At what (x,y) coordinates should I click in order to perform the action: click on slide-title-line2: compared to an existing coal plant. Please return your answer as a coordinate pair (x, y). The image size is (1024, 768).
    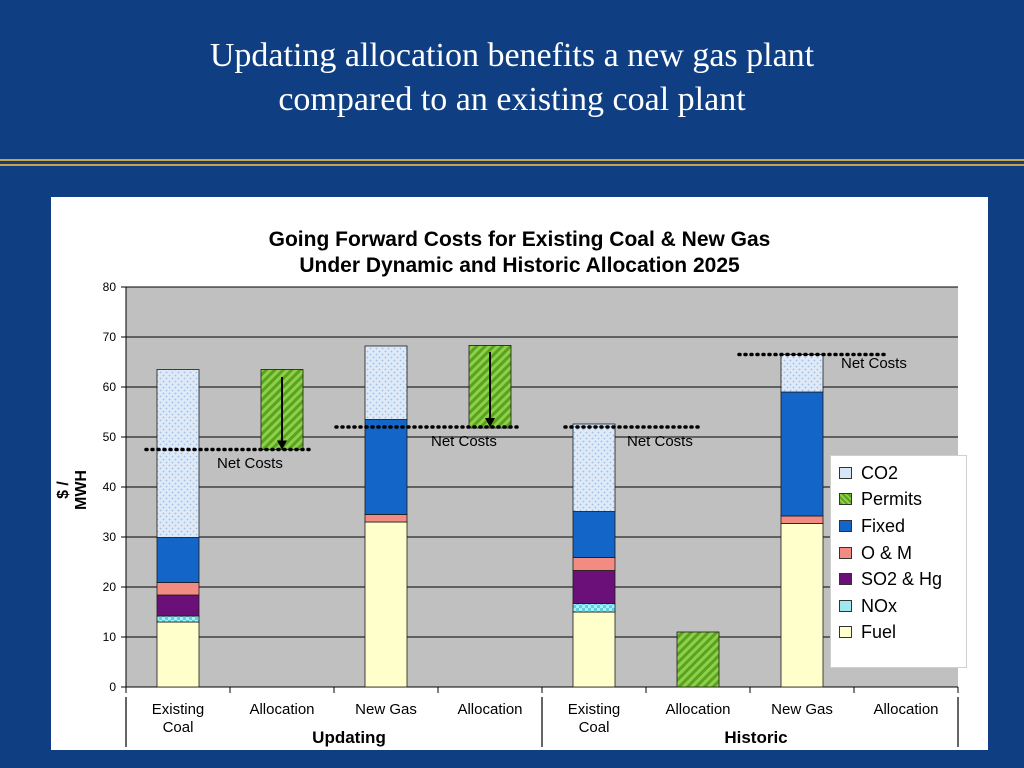
    Looking at the image, I should click on (512, 99).